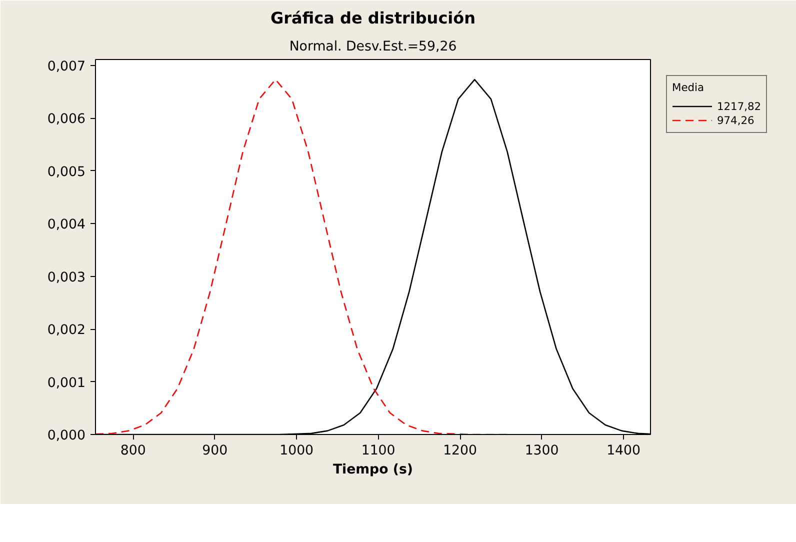 This screenshot has width=796, height=542. Describe the element at coordinates (66, 120) in the screenshot. I see `y-tick-label: 0,006` at that location.